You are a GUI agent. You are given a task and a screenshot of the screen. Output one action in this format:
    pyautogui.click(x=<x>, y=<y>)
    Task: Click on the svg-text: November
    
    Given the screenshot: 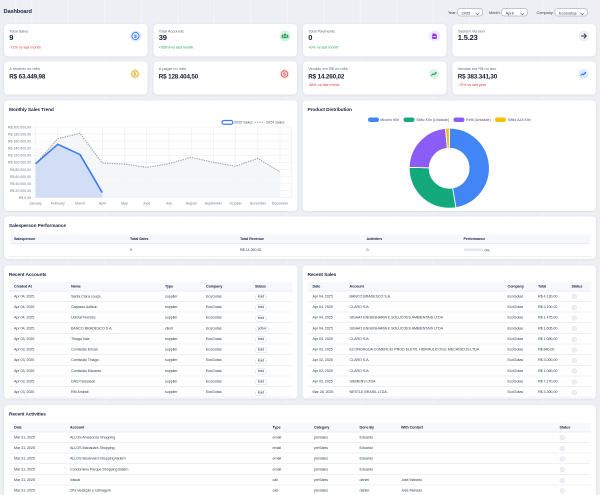 What is the action you would take?
    pyautogui.click(x=258, y=204)
    